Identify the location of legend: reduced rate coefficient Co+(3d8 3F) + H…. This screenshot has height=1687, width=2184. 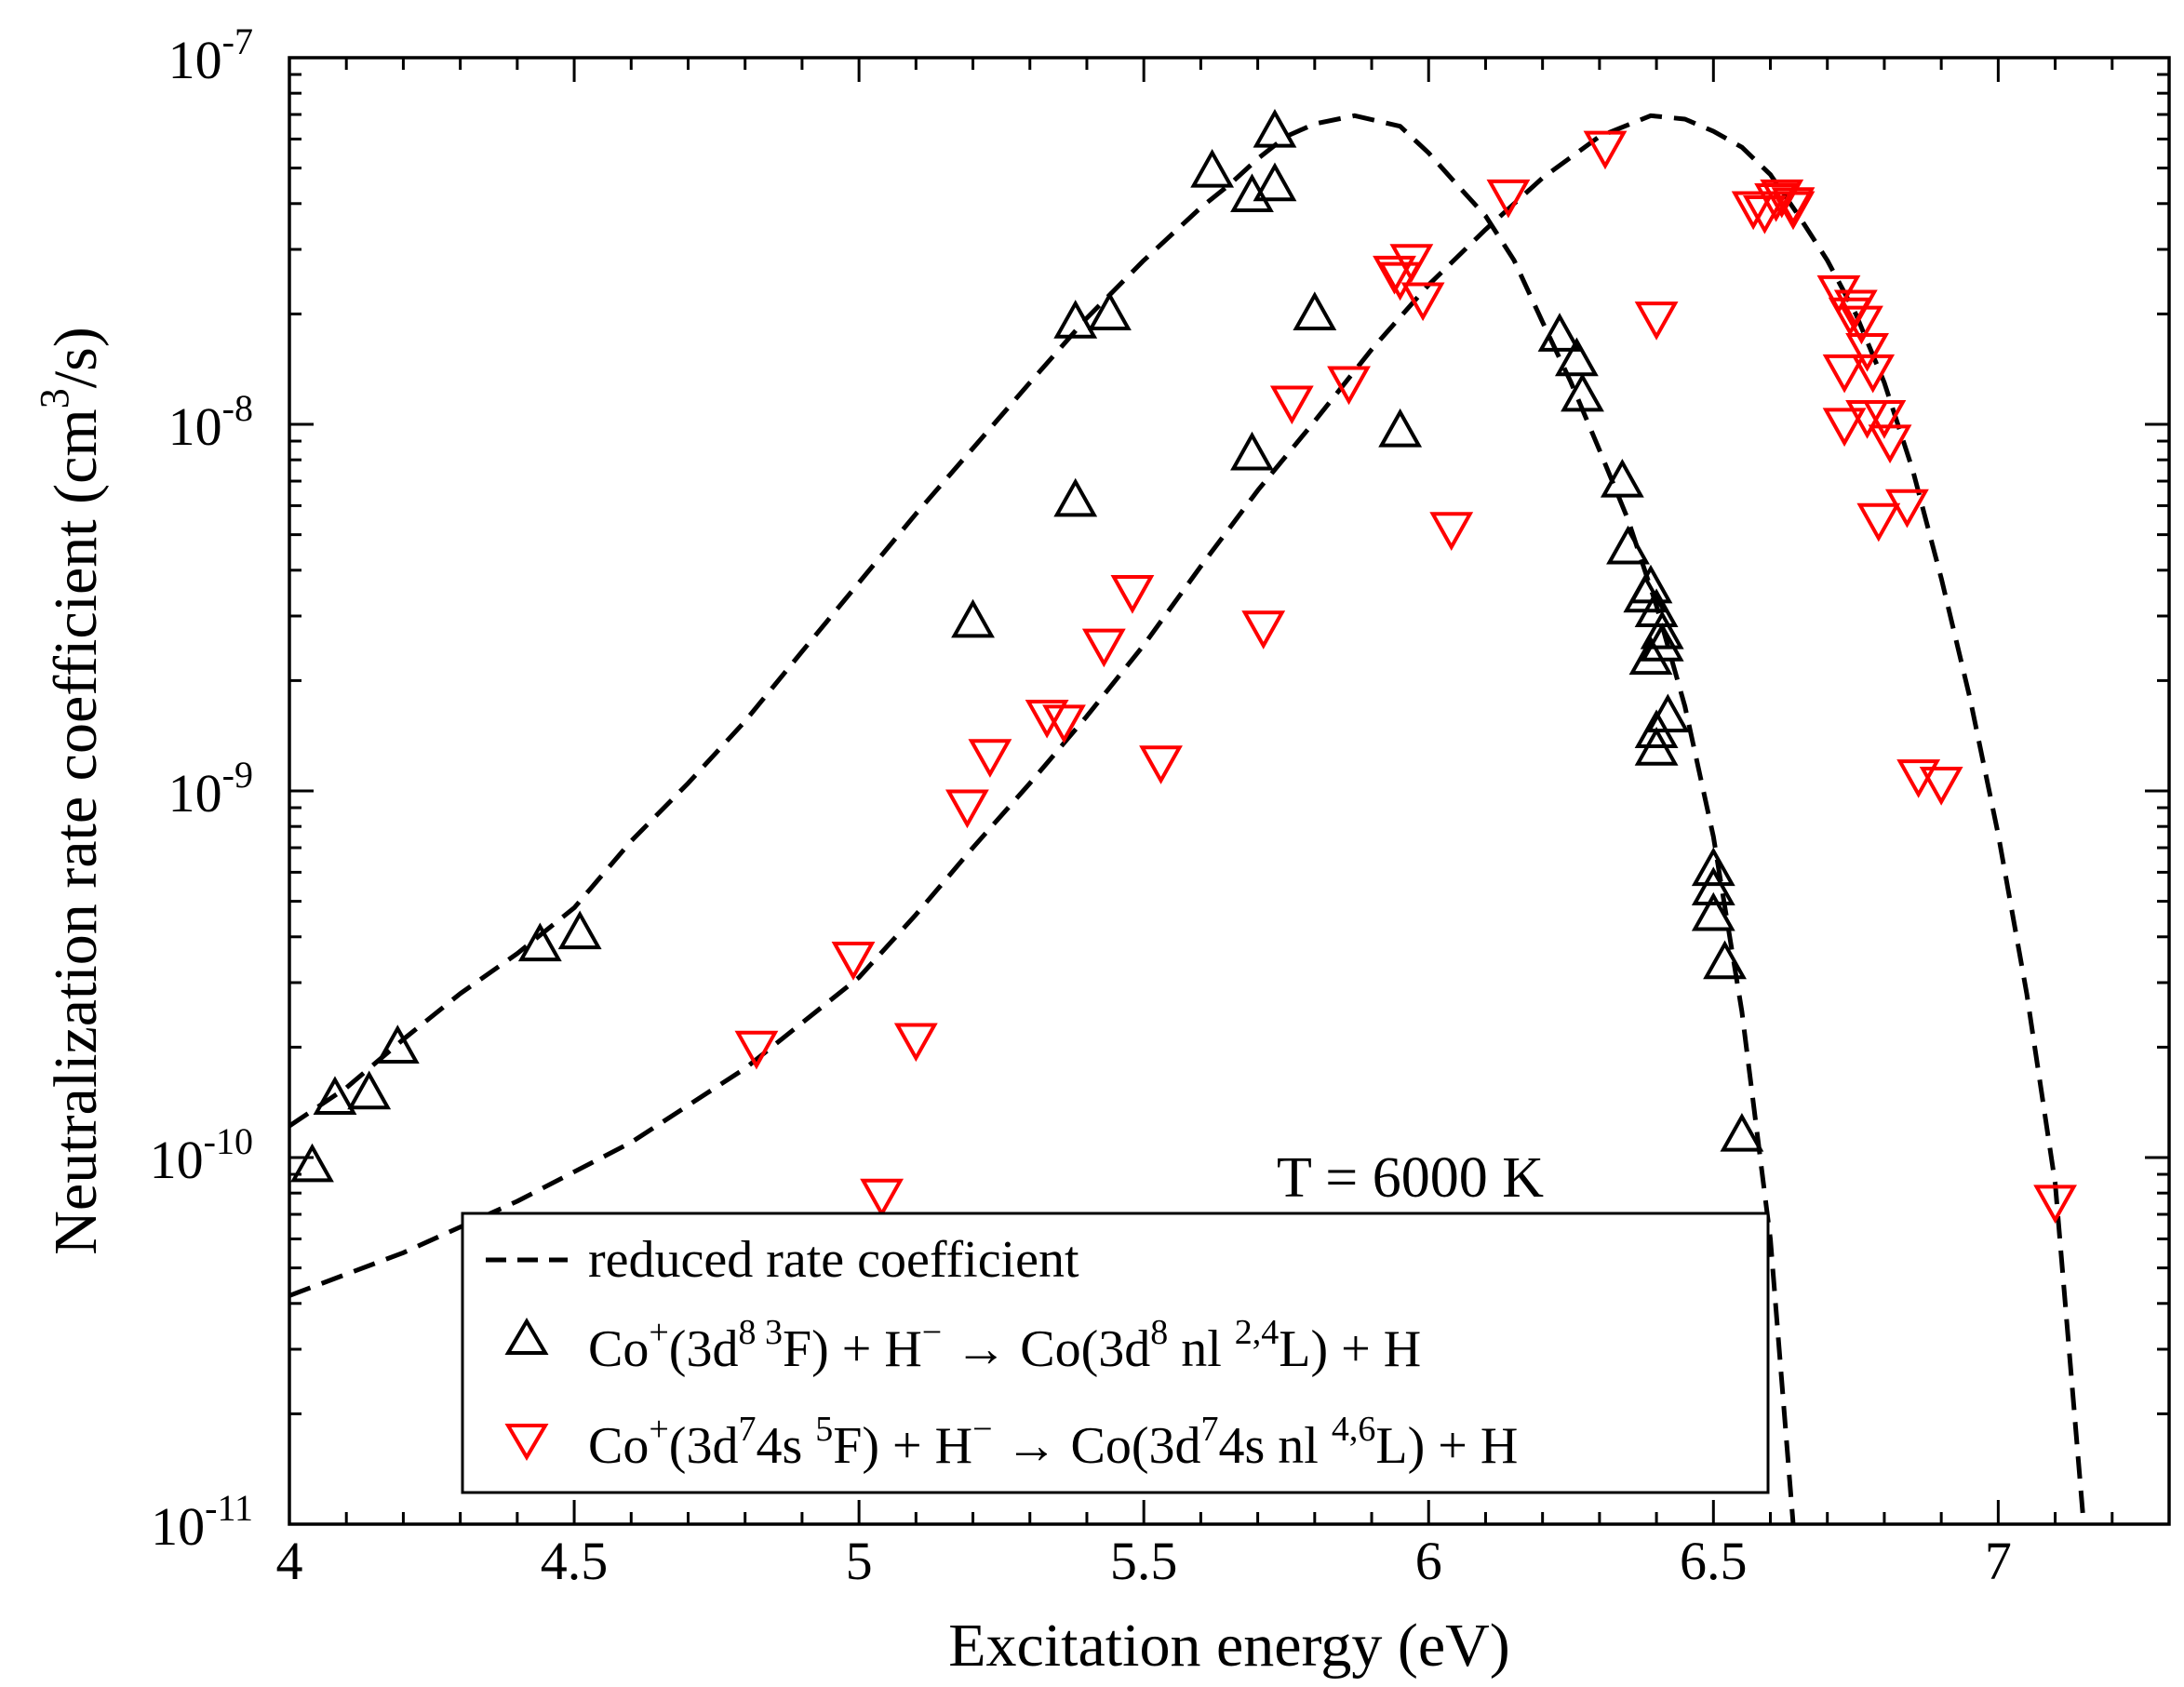
(1115, 1353).